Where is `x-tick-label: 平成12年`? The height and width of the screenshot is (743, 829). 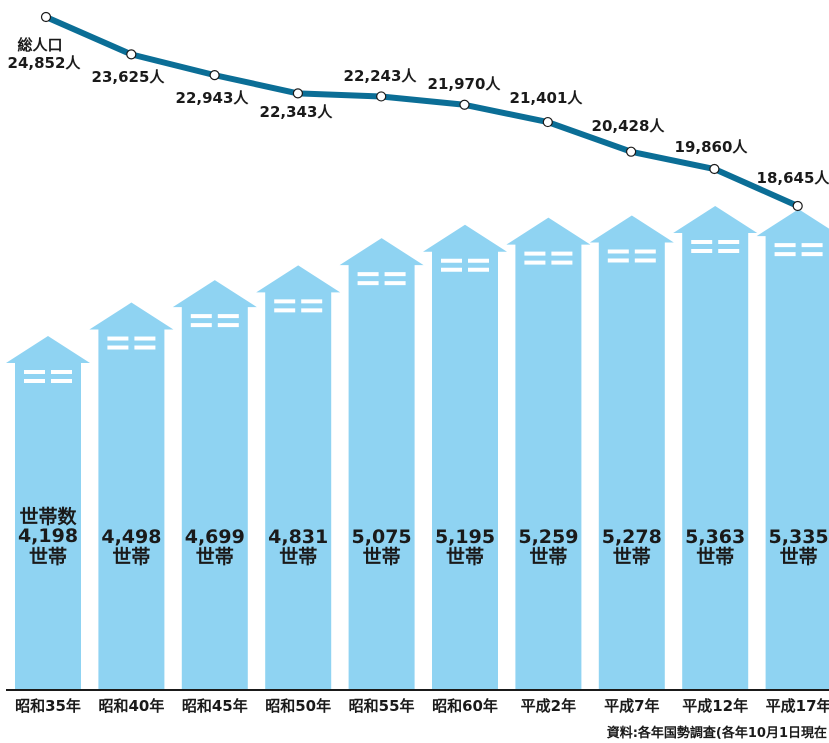 x-tick-label: 平成12年 is located at coordinates (715, 706).